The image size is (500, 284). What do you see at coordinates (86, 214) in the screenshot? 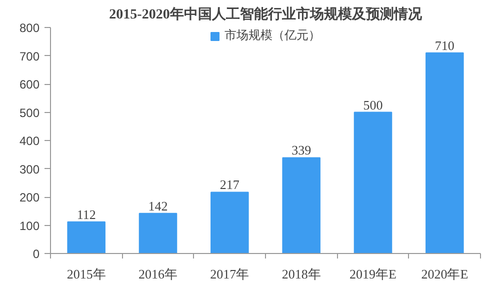
I see `data-label: 112` at bounding box center [86, 214].